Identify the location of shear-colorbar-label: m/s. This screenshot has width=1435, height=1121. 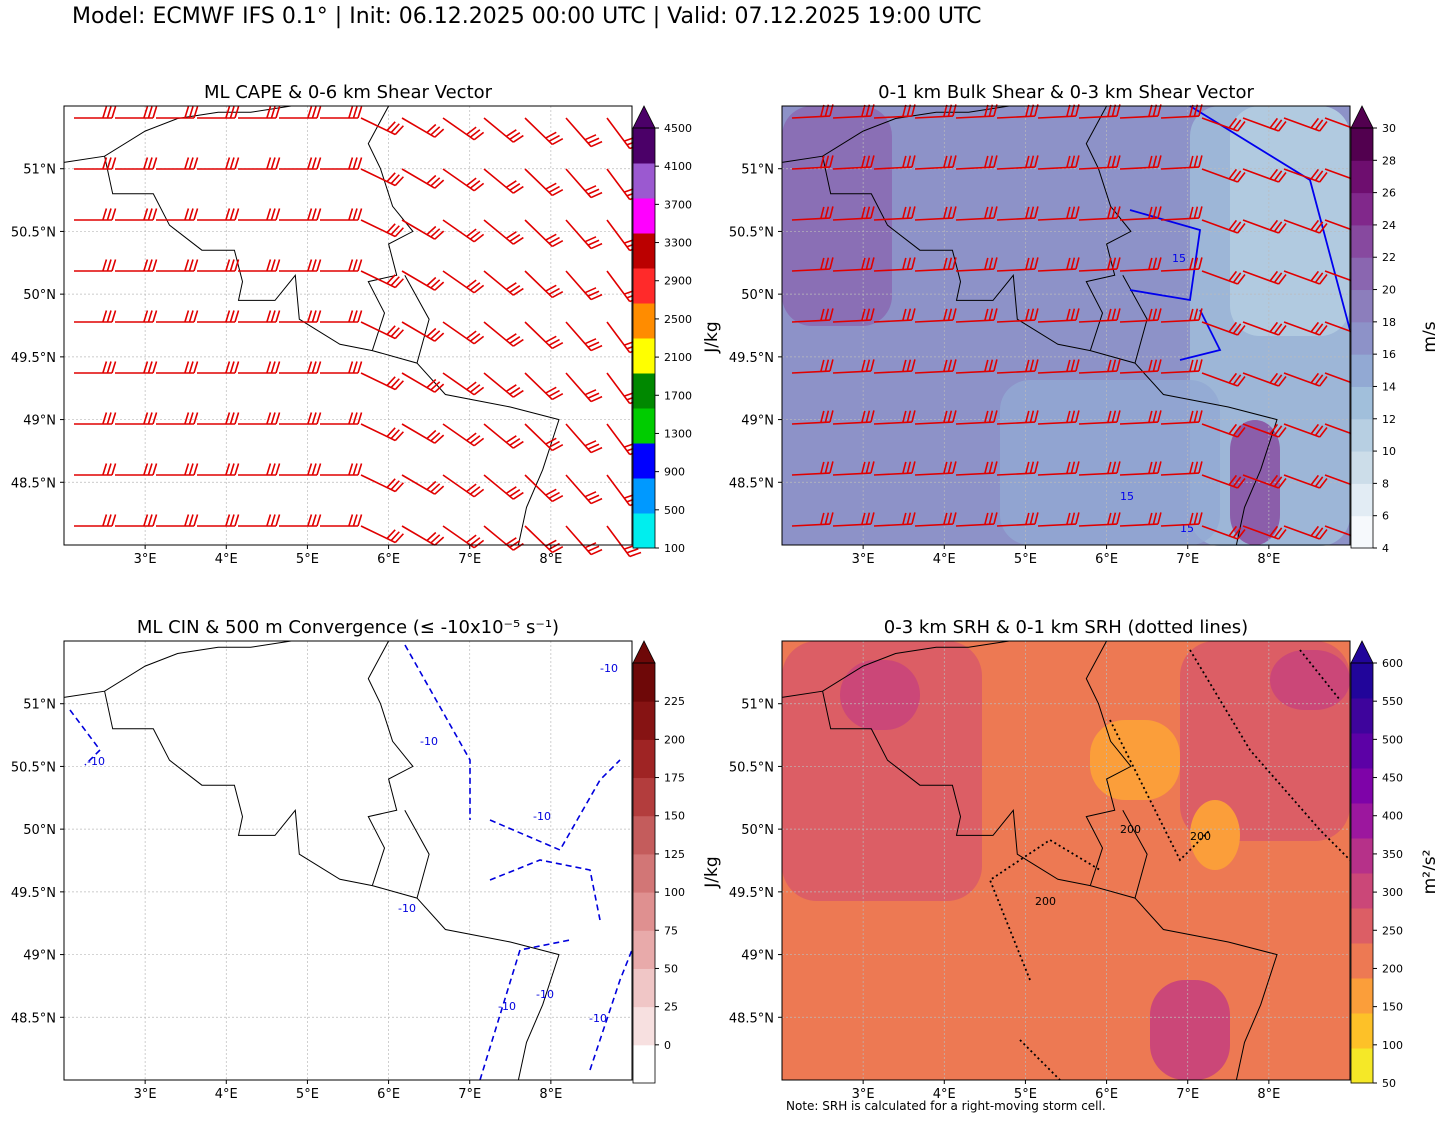
(1427, 336).